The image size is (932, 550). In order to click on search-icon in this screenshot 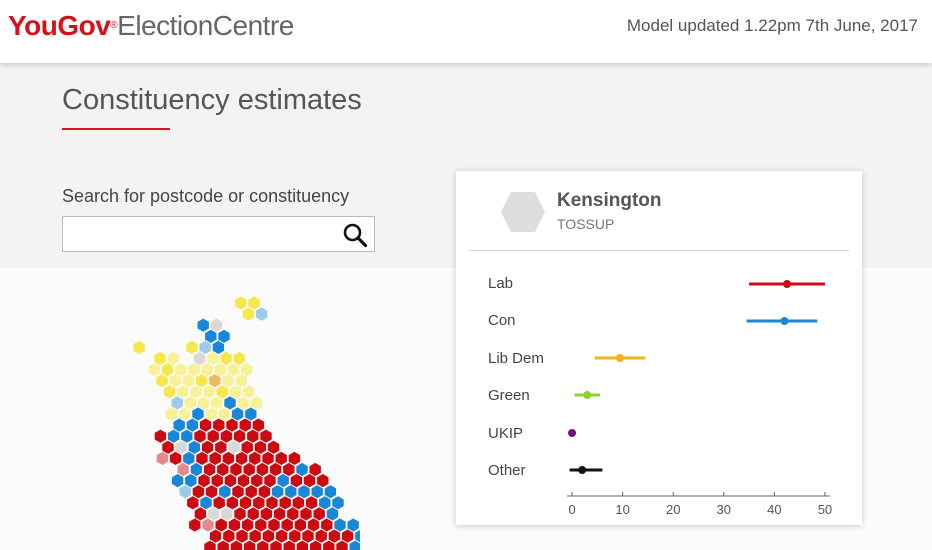, I will do `click(355, 235)`.